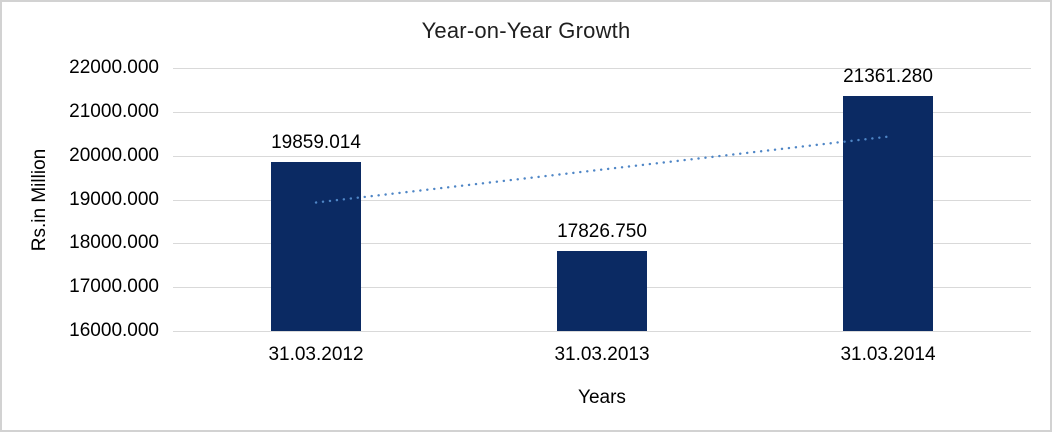 This screenshot has width=1052, height=432. I want to click on y-tick-label: 20000.000, so click(114, 155).